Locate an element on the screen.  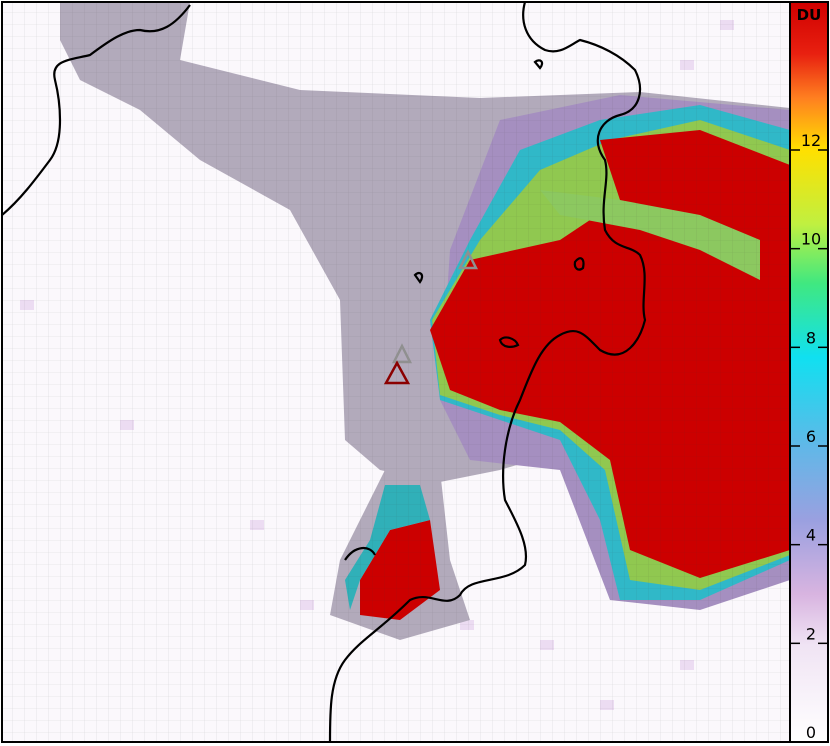
colorbar-tick-label: 6 is located at coordinates (811, 436).